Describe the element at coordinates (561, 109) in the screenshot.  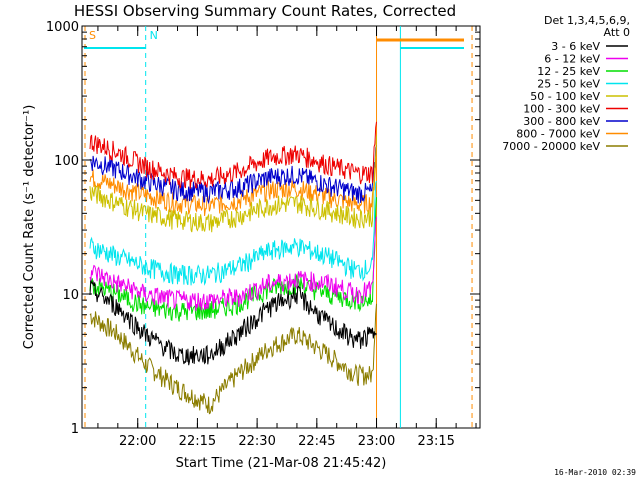
I see `legend-label: 100 - 300 keV` at that location.